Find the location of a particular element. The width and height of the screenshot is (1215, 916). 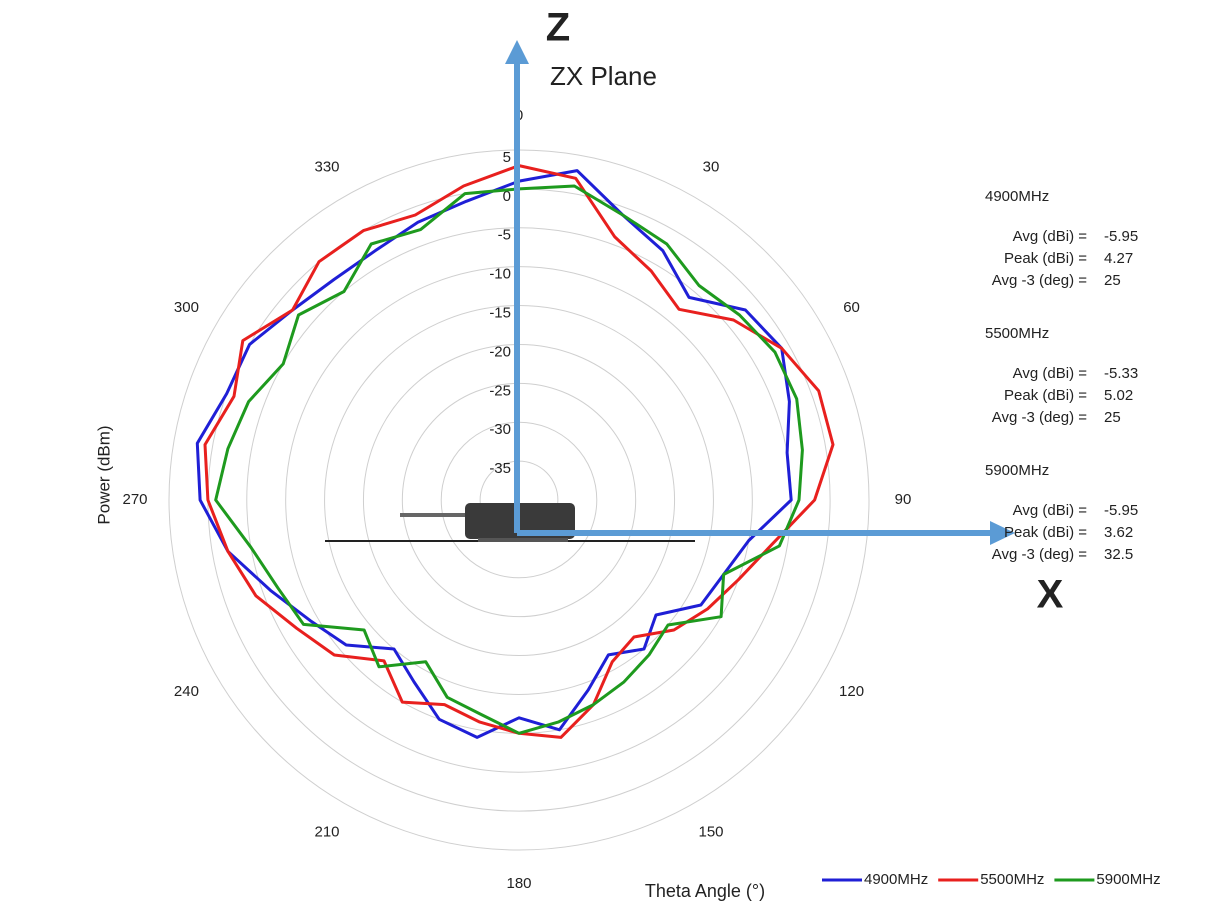

stats-value: 4.27 is located at coordinates (1118, 258).